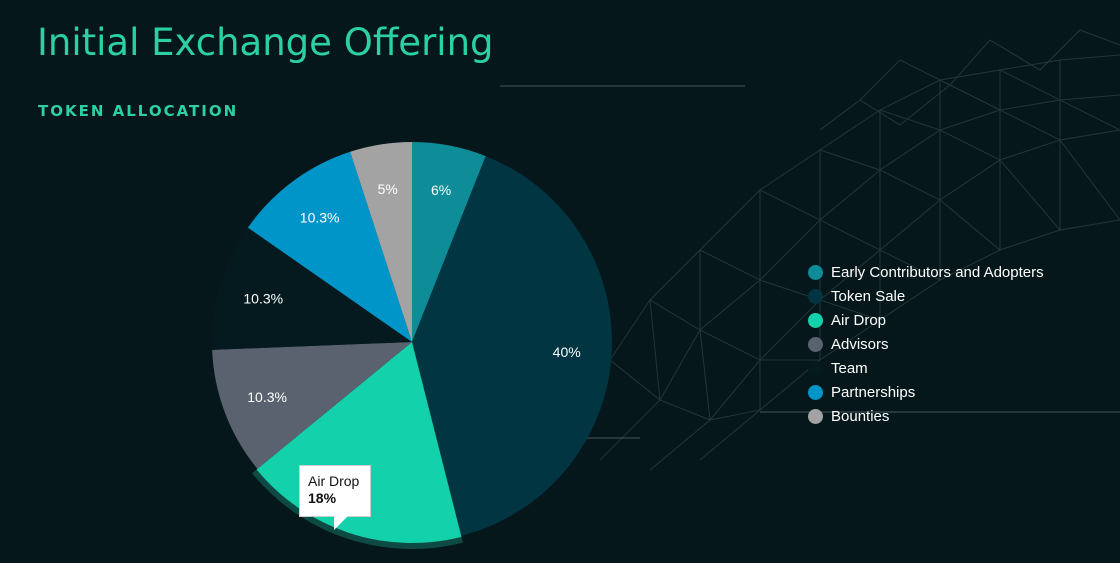 The width and height of the screenshot is (1120, 563). What do you see at coordinates (926, 392) in the screenshot?
I see `legend-item-partnerships: Partnerships` at bounding box center [926, 392].